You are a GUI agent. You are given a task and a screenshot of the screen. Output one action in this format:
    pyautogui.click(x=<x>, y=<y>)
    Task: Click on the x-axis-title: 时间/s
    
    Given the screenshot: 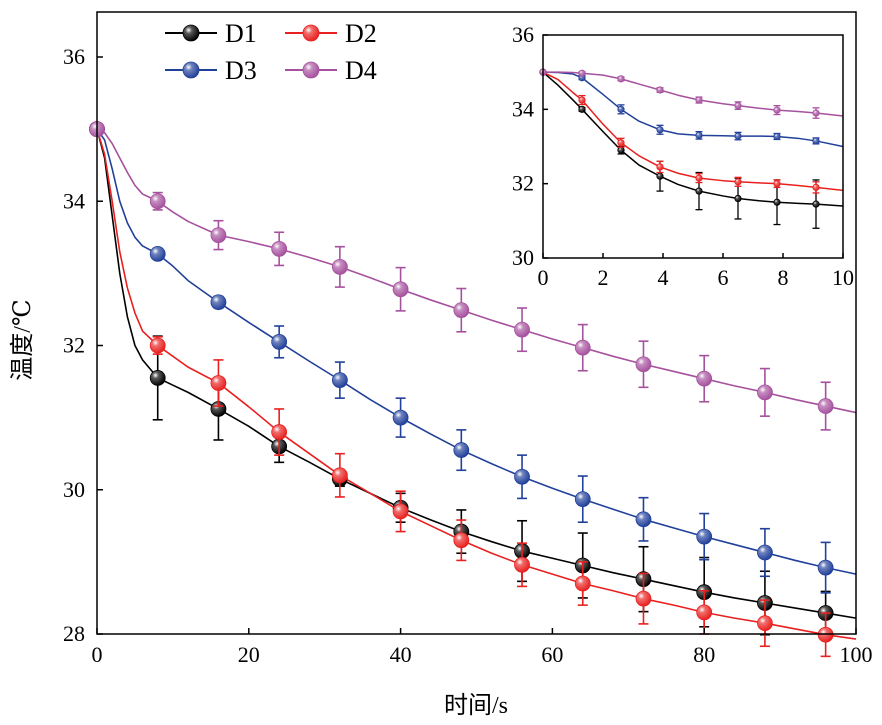 What is the action you would take?
    pyautogui.click(x=476, y=705)
    